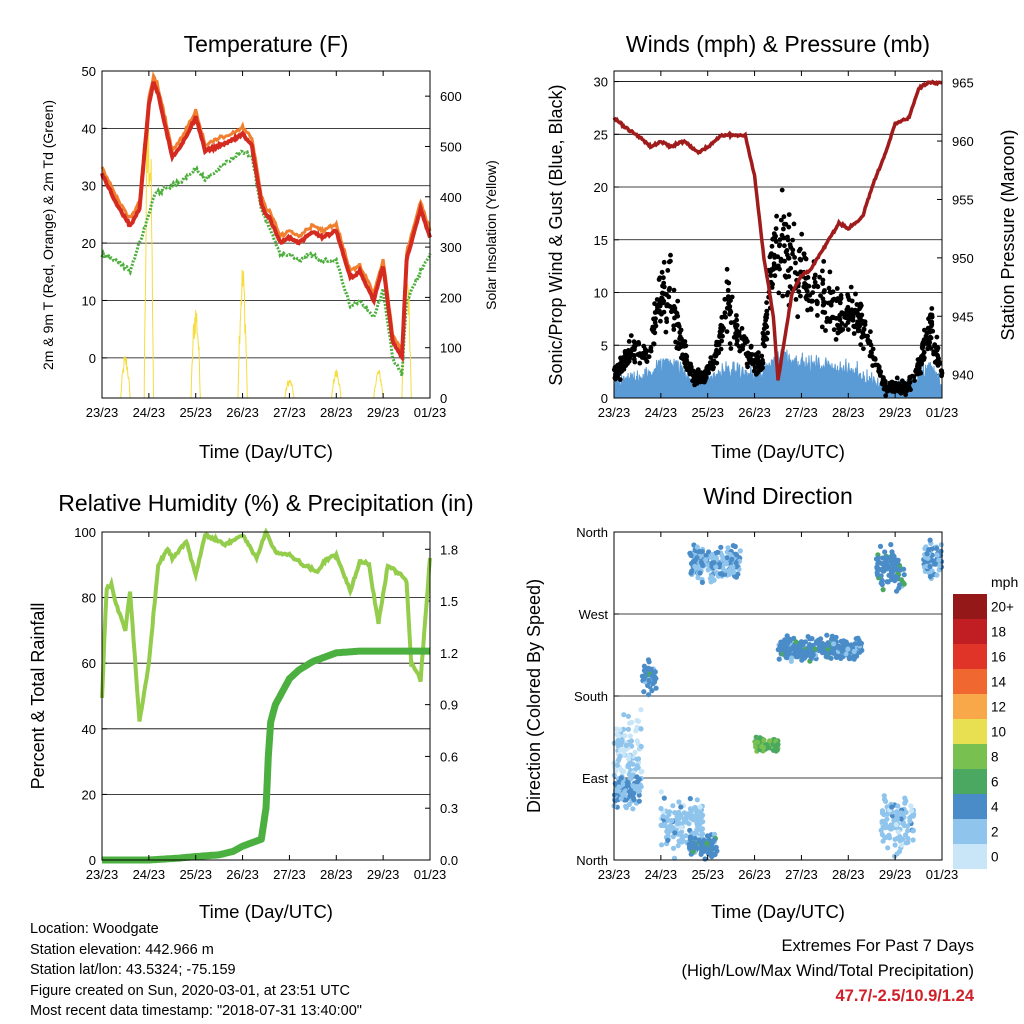 The width and height of the screenshot is (1024, 1024). Describe the element at coordinates (102, 412) in the screenshot. I see `temperature-xtick-label: 23/23` at that location.